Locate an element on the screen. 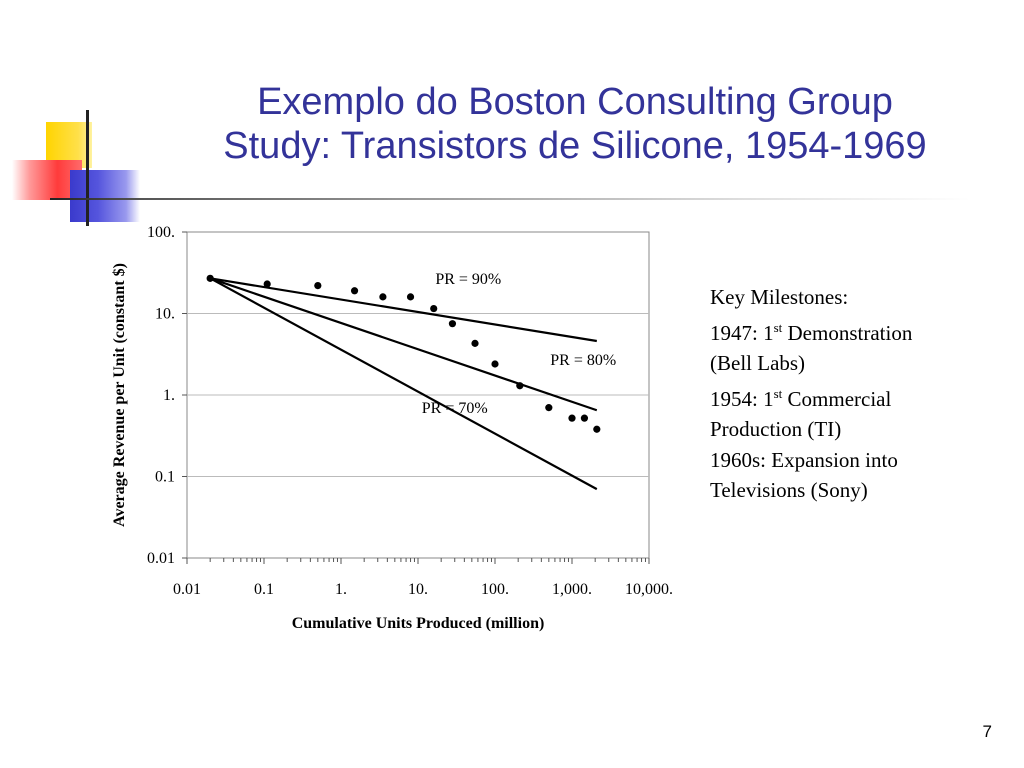  milestone-1954-prefix: 1954: 1 is located at coordinates (742, 398).